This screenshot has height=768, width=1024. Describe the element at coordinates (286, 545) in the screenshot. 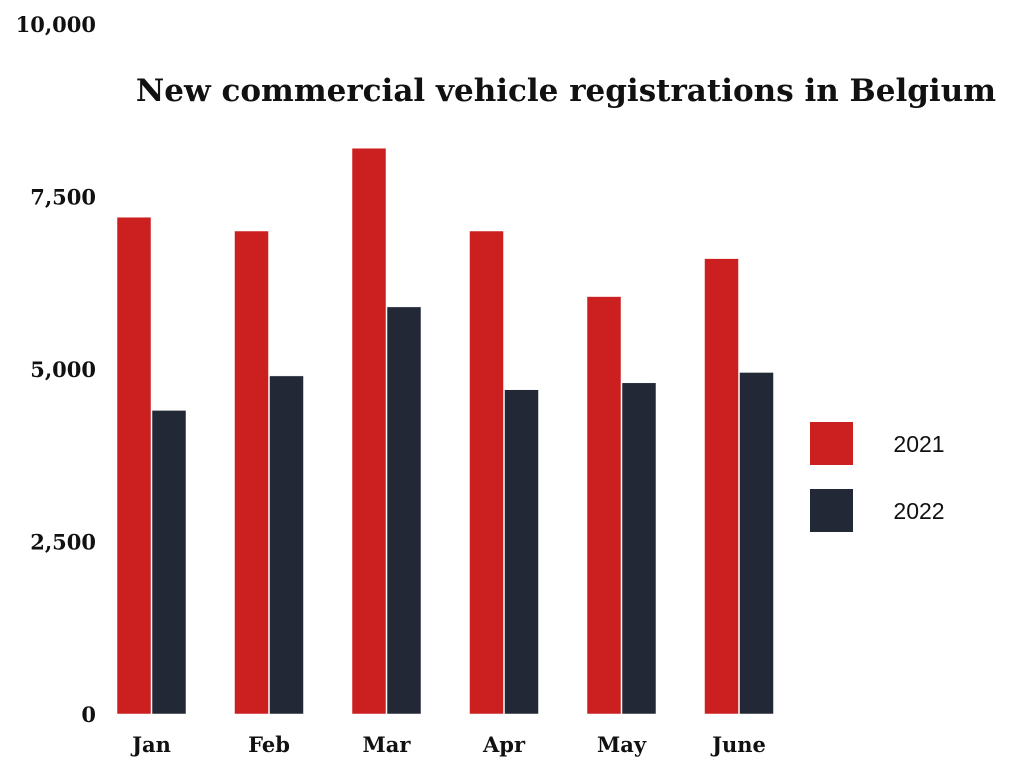

I see `bar-2022-feb` at that location.